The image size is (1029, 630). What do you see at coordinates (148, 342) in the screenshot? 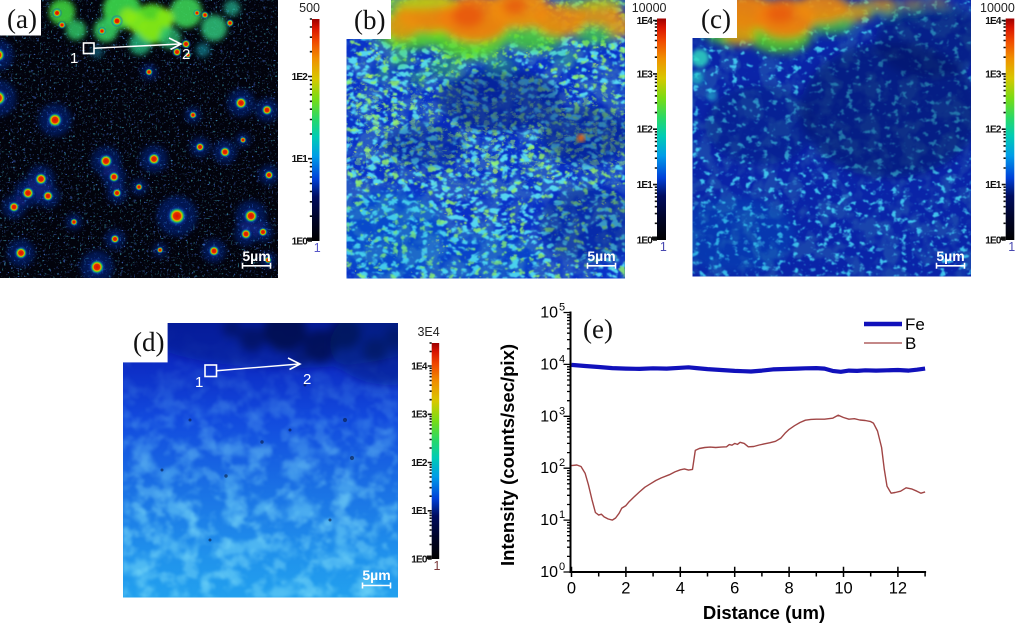
I see `svg-text: (d)` at bounding box center [148, 342].